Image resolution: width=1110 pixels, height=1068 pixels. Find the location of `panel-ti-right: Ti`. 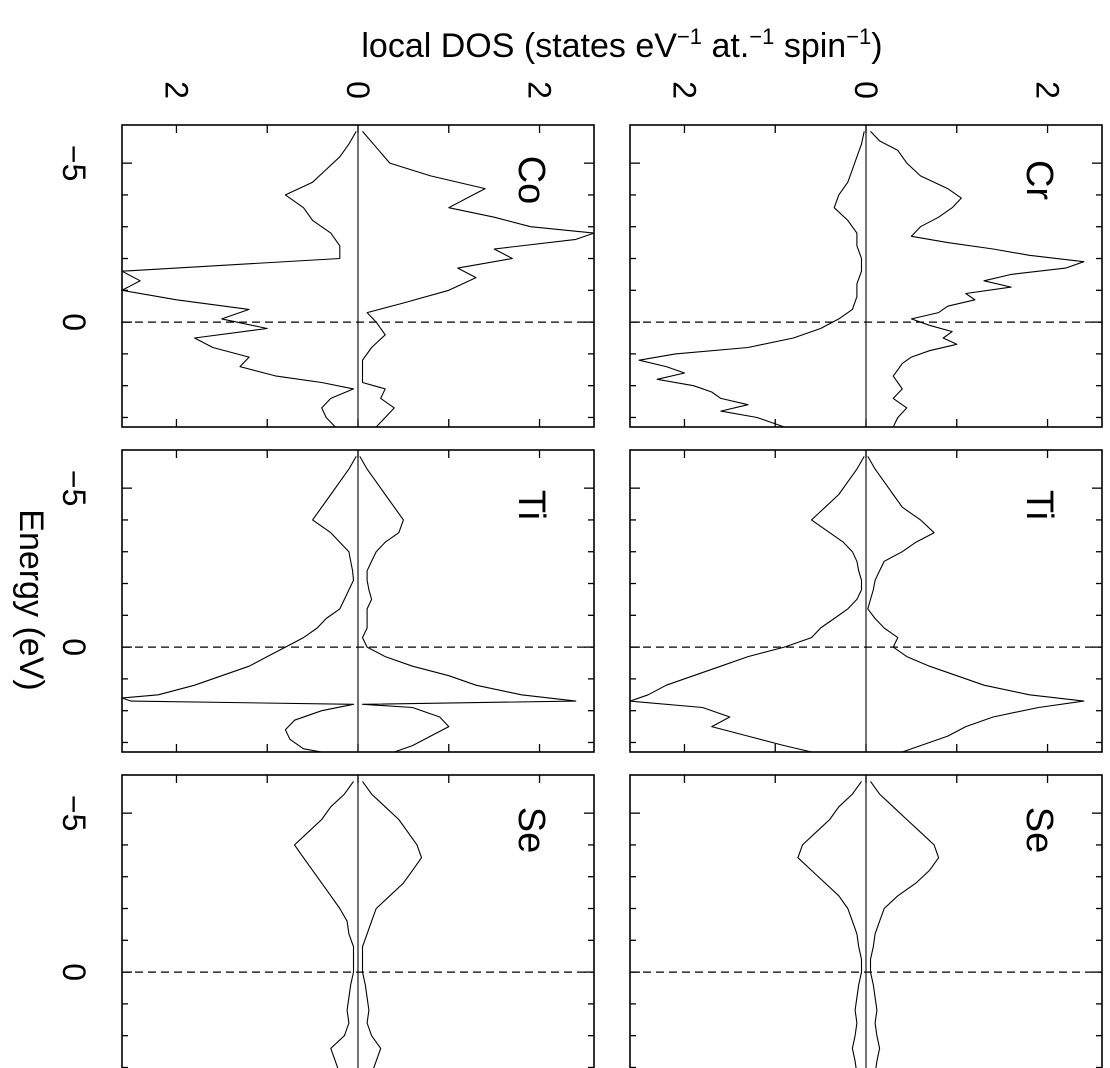

panel-ti-right: Ti is located at coordinates (866, 601).